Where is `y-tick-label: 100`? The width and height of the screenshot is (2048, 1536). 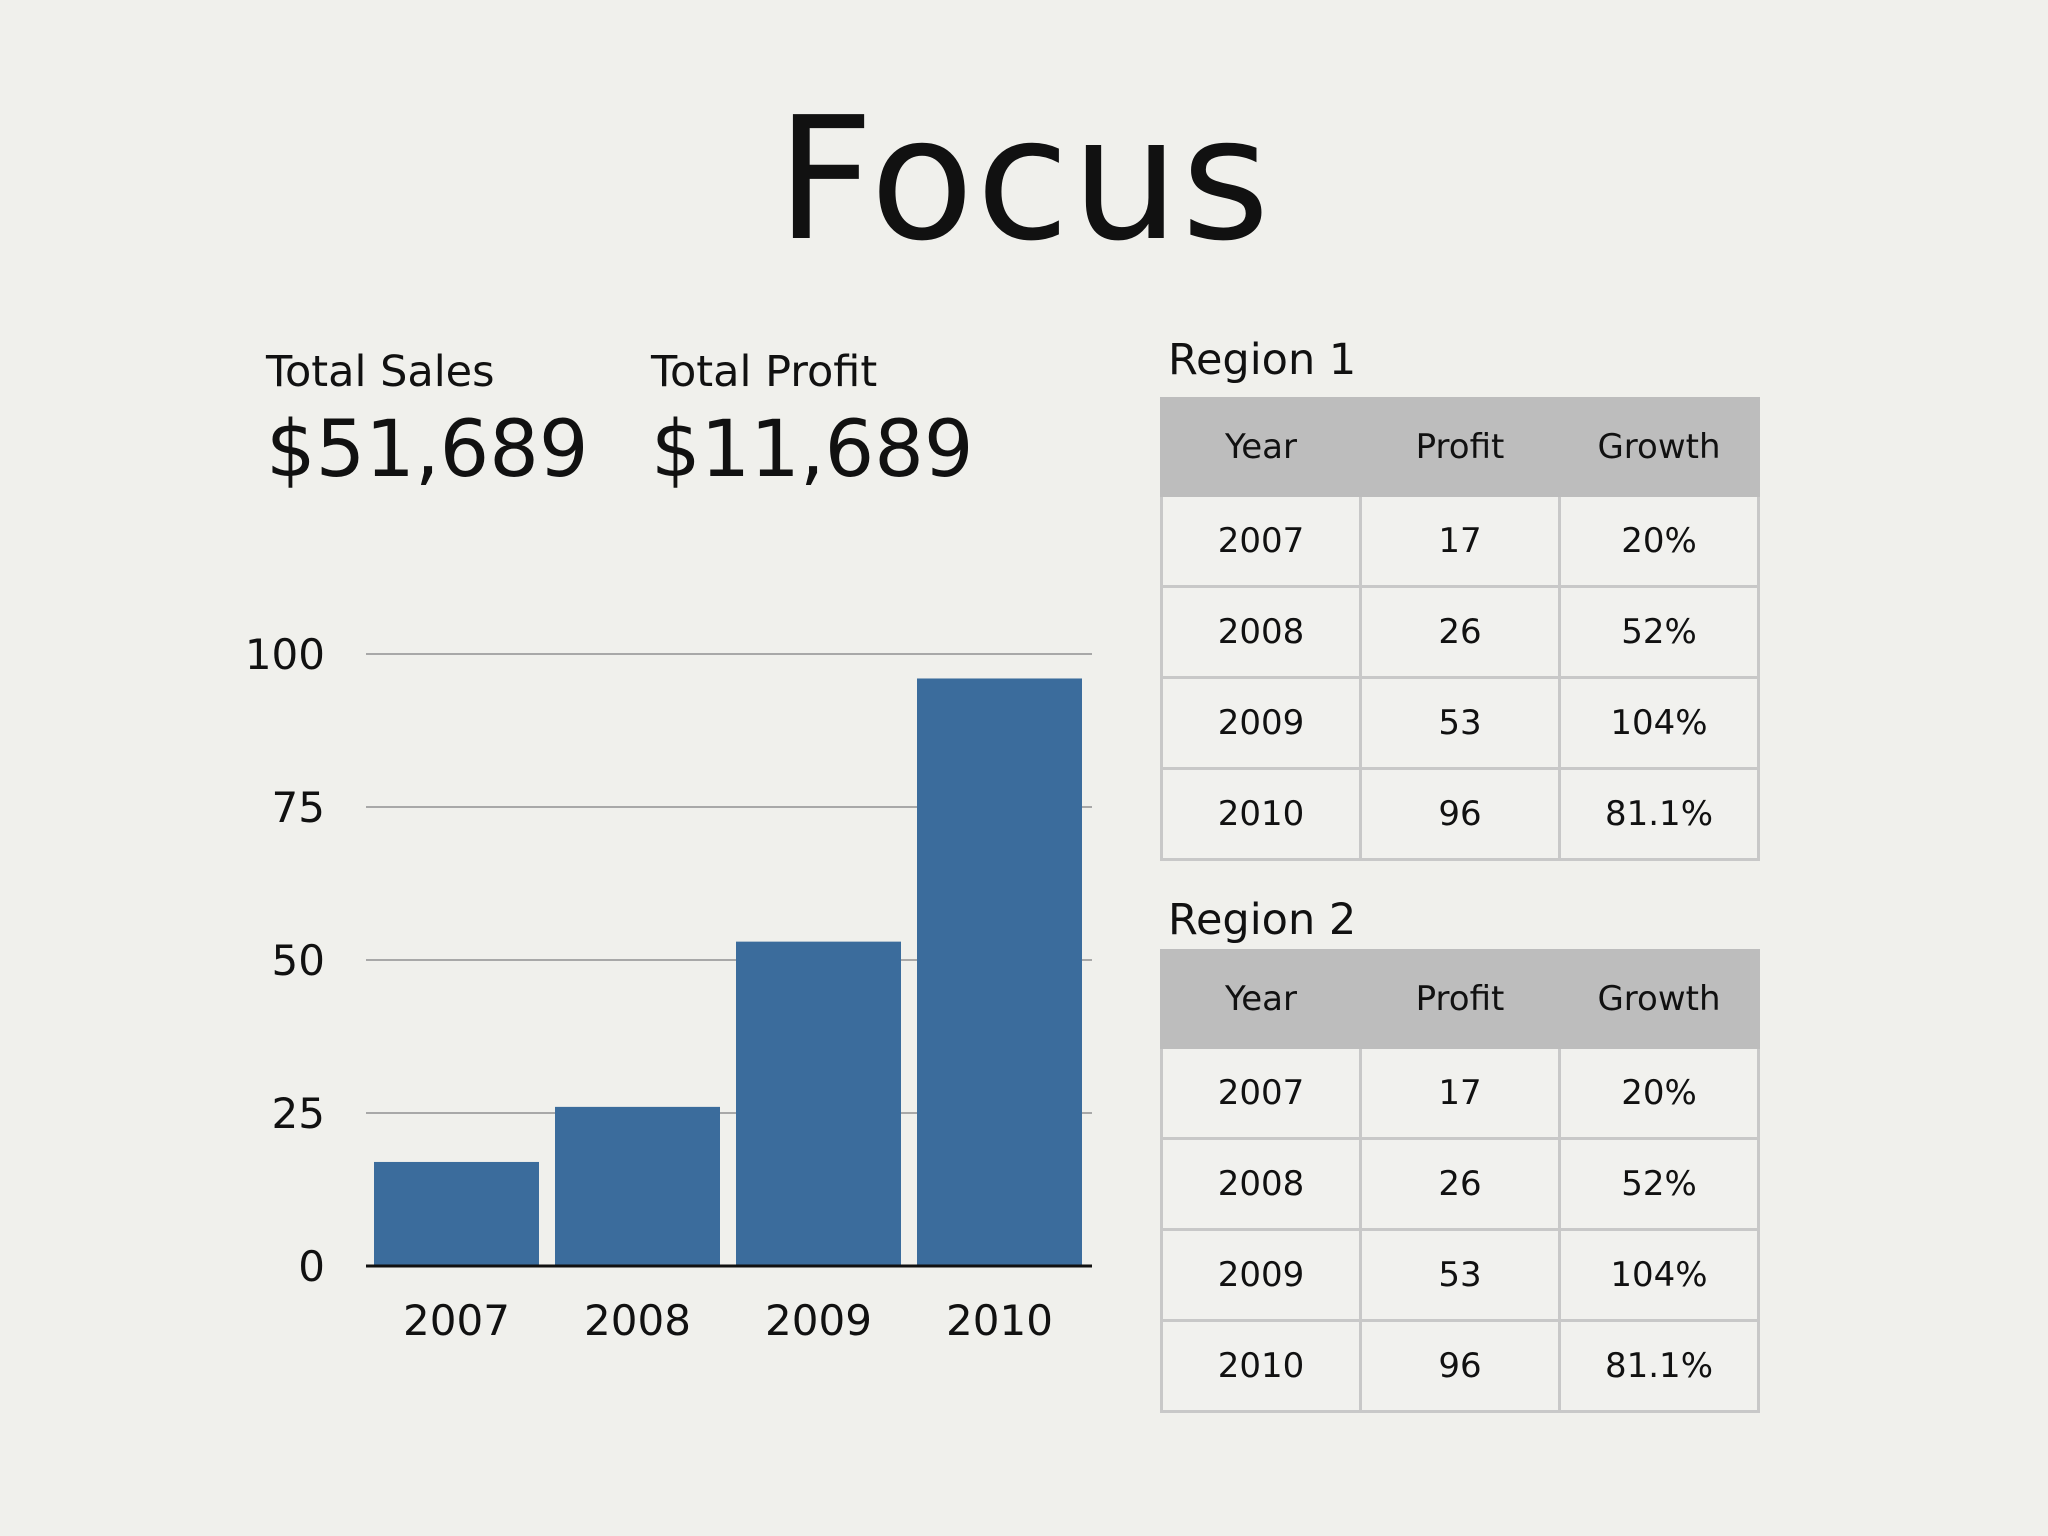 y-tick-label: 100 is located at coordinates (285, 654).